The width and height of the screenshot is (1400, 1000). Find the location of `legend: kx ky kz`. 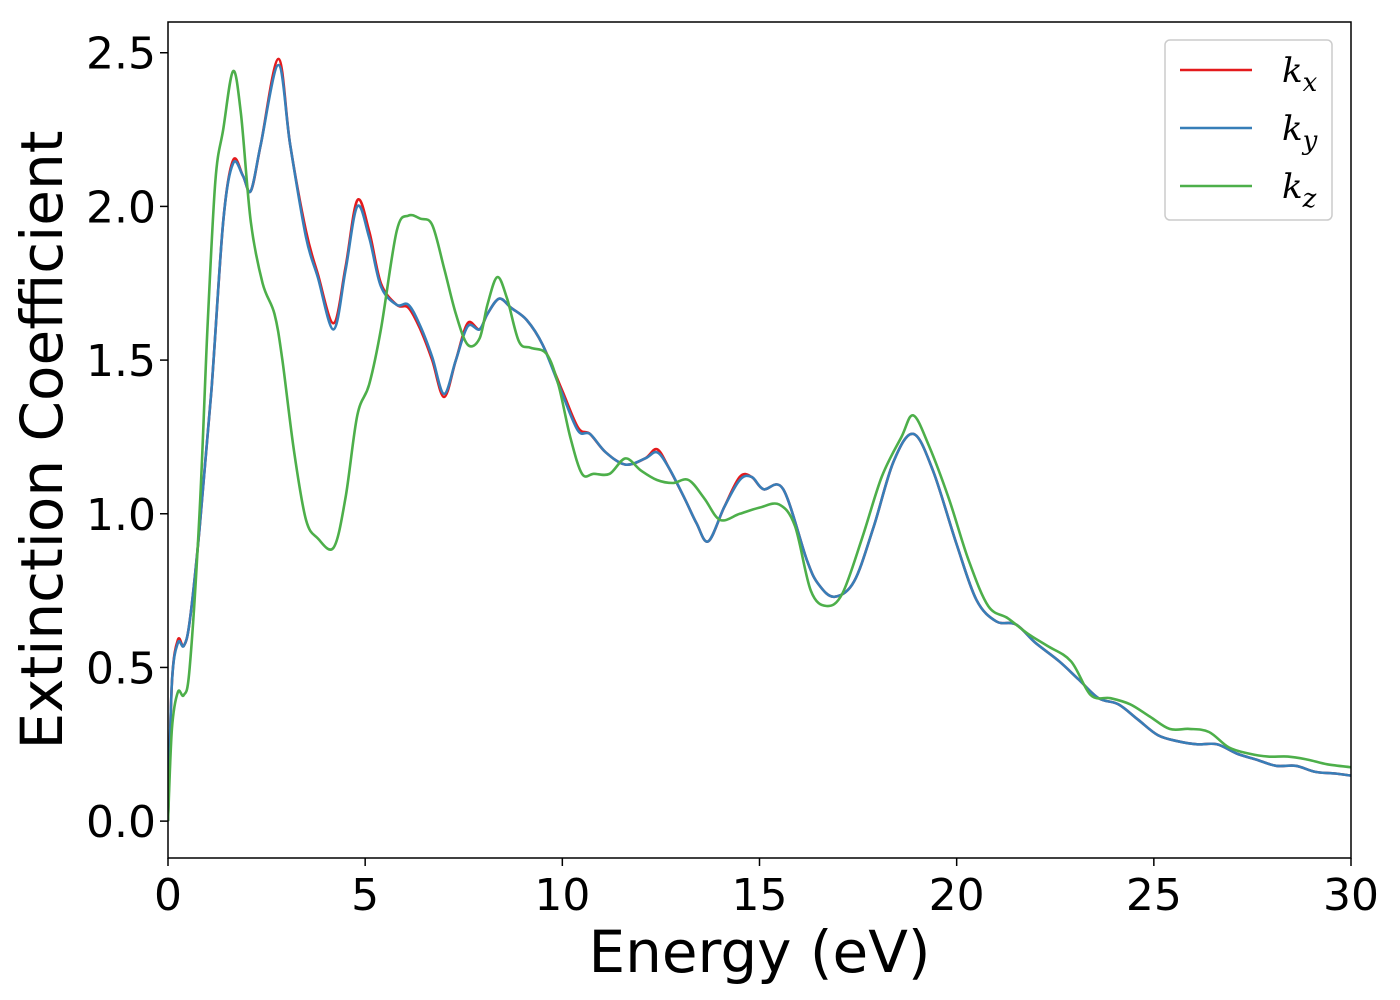

legend: kx ky kz is located at coordinates (1248, 130).